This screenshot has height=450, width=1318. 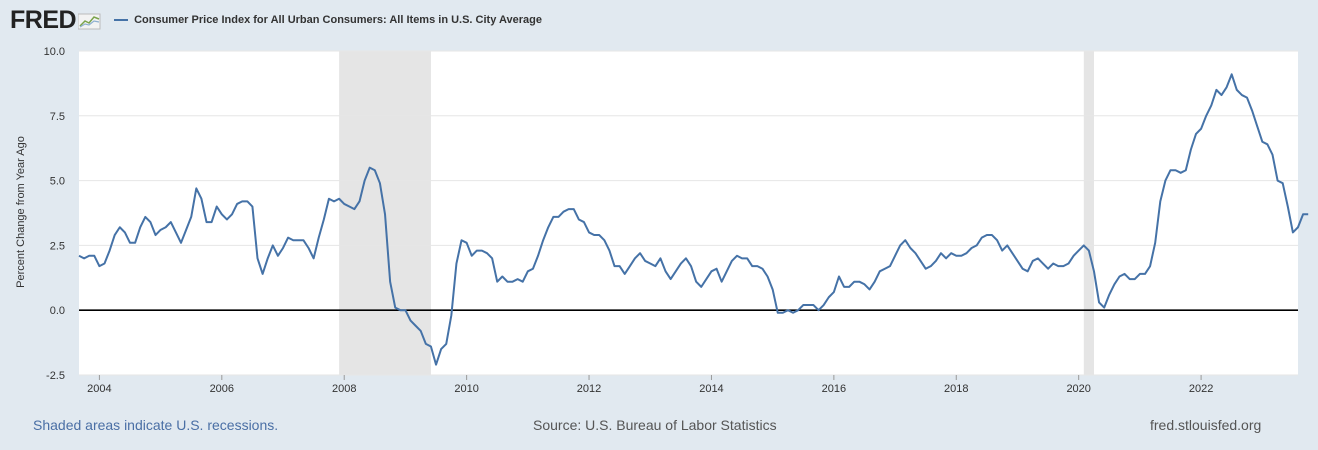 What do you see at coordinates (21, 212) in the screenshot?
I see `y-axis-label: Percent Change from Year Ago` at bounding box center [21, 212].